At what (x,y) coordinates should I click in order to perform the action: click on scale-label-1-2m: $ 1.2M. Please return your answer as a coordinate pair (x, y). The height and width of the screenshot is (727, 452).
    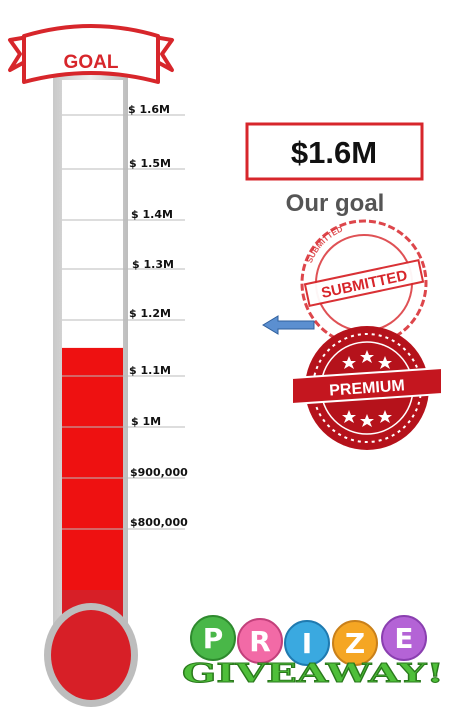
    Looking at the image, I should click on (150, 313).